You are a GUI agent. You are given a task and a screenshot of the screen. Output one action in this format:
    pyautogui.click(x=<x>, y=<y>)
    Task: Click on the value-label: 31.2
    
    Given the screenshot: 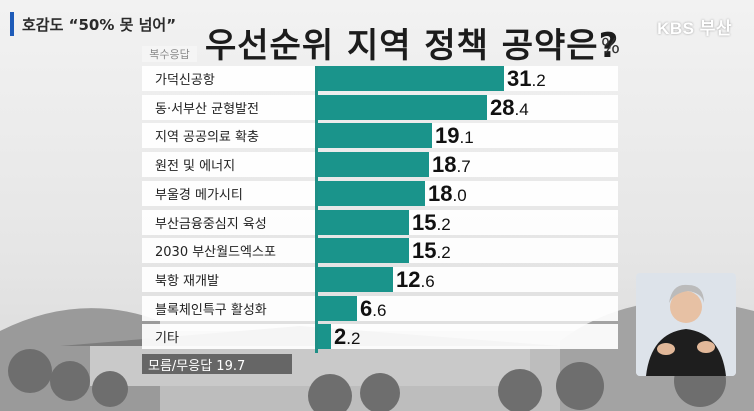 What is the action you would take?
    pyautogui.click(x=526, y=78)
    